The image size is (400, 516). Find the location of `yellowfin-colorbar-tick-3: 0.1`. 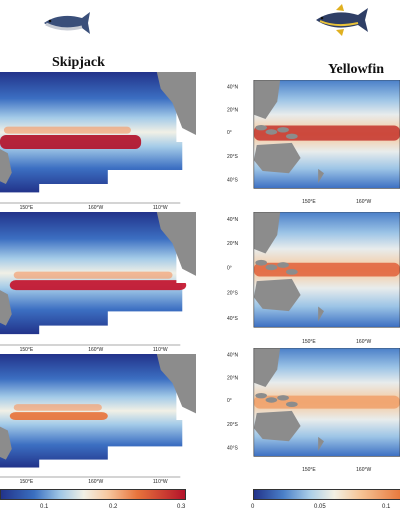

yellowfin-colorbar-tick-3: 0.1 is located at coordinates (386, 507).